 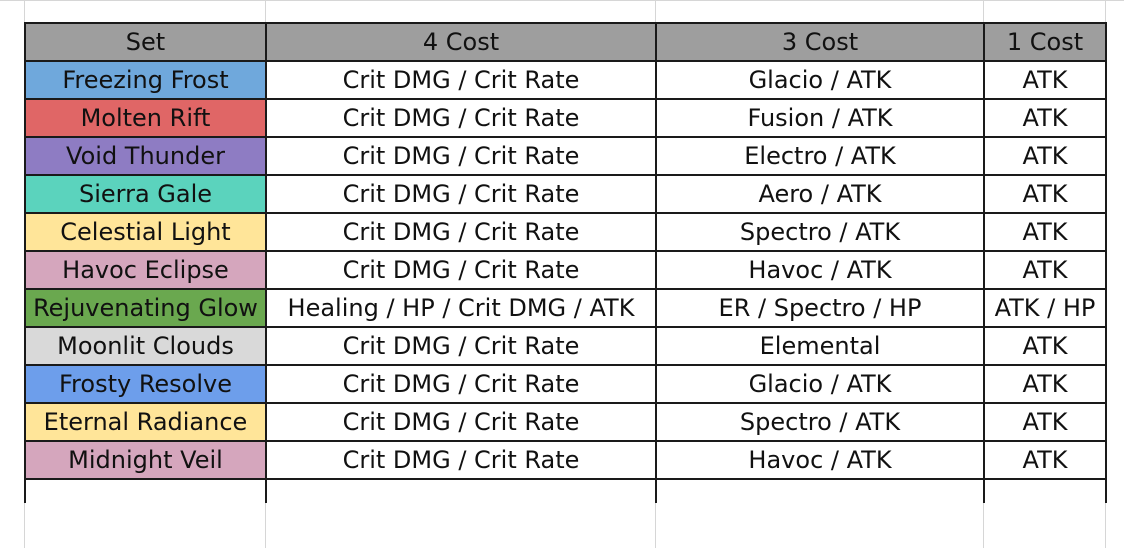 What do you see at coordinates (145, 232) in the screenshot?
I see `set-cell: Celestial Light` at bounding box center [145, 232].